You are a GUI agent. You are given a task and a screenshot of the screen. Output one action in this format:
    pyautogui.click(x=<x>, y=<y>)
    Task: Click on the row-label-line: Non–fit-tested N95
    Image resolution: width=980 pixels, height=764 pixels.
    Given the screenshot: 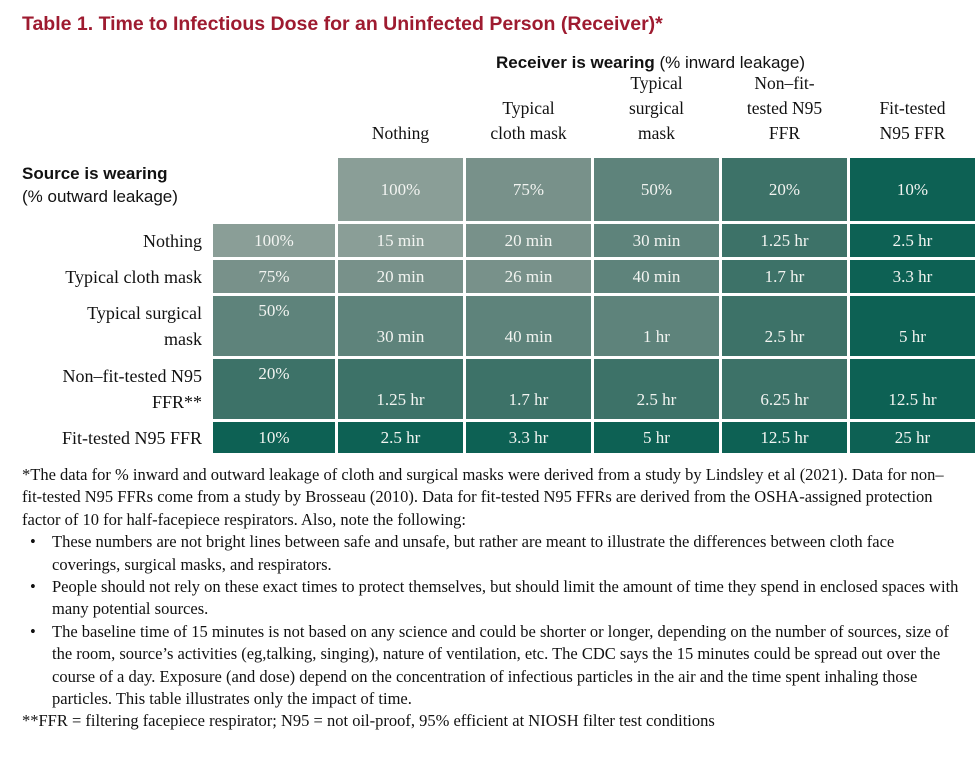 What is the action you would take?
    pyautogui.click(x=132, y=376)
    